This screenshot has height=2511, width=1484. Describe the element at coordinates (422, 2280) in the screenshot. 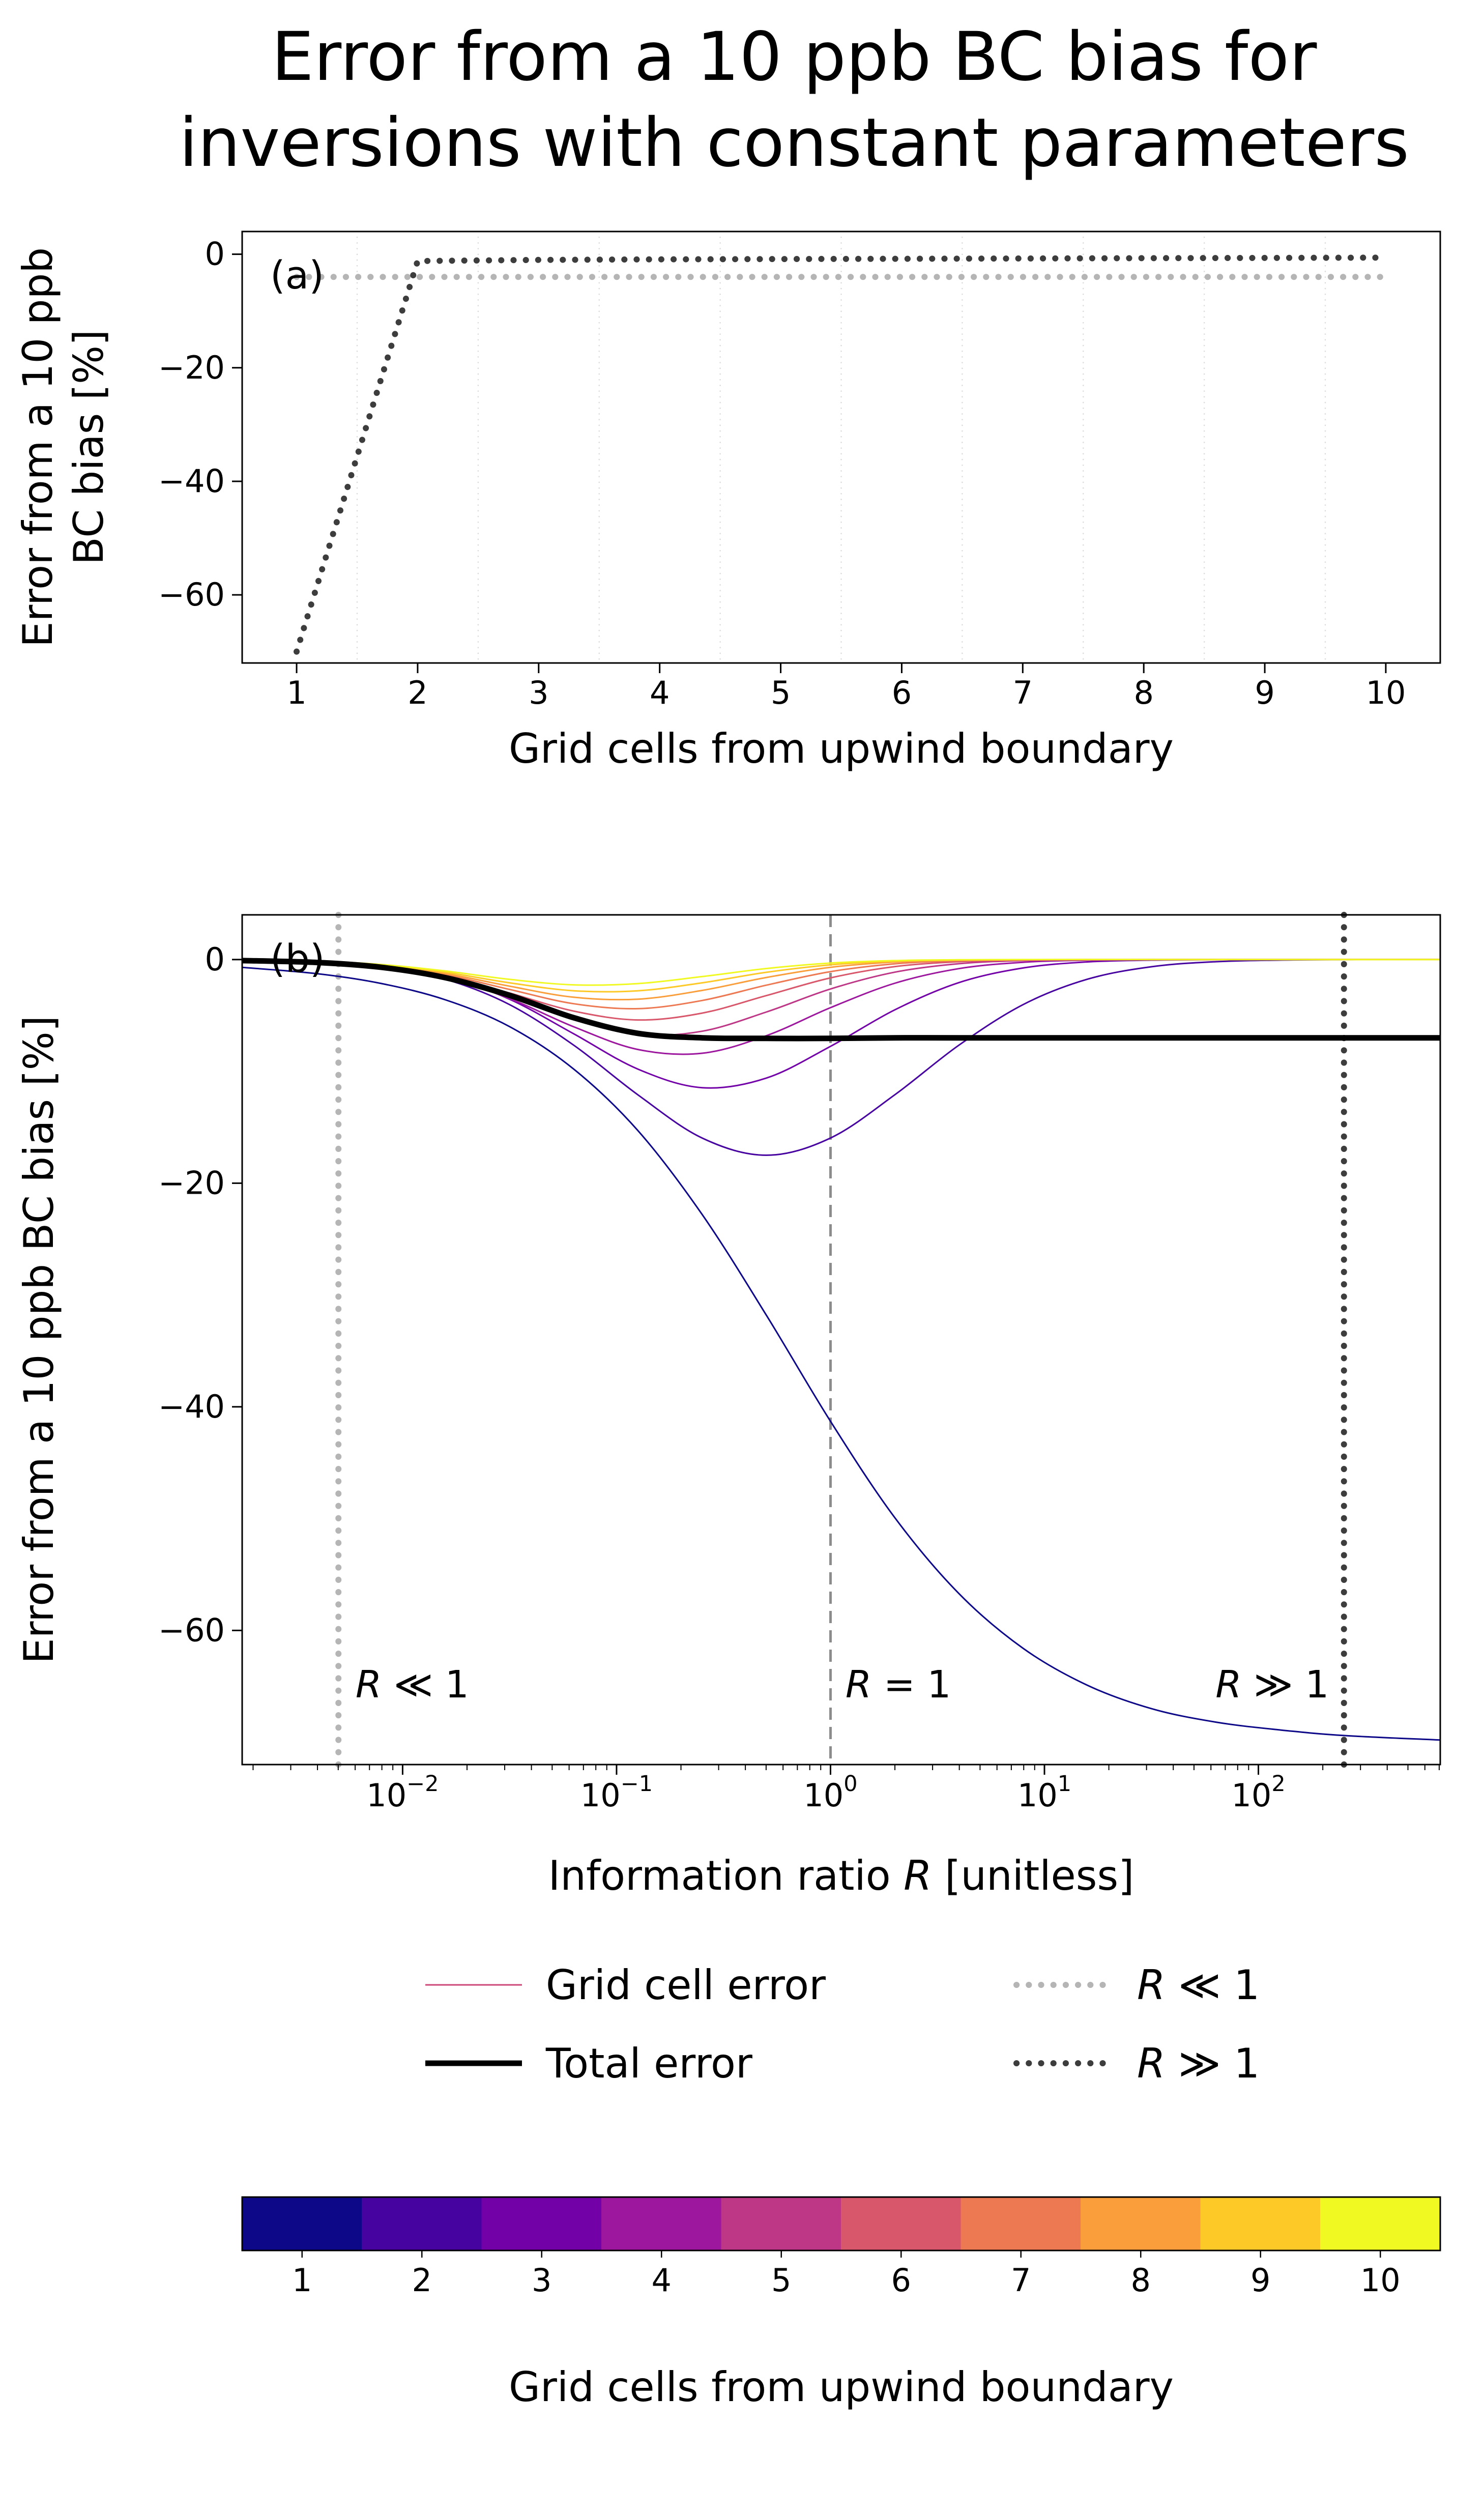

I see `colorbar-tick-label: 2` at that location.